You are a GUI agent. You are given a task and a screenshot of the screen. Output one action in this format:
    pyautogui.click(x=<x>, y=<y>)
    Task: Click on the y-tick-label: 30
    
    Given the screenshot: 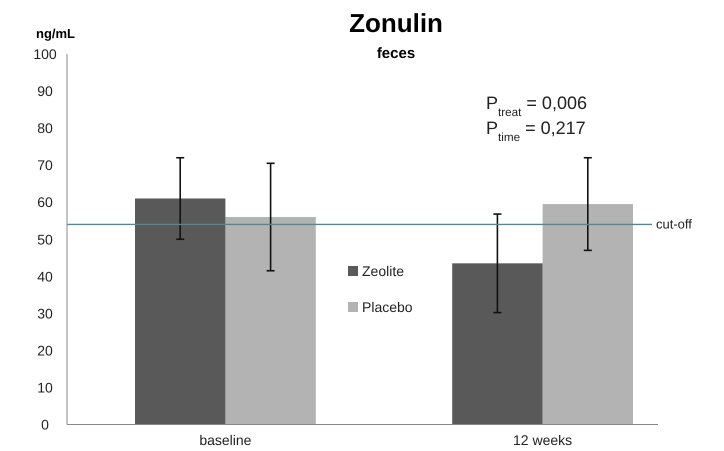 What is the action you would take?
    pyautogui.click(x=45, y=313)
    